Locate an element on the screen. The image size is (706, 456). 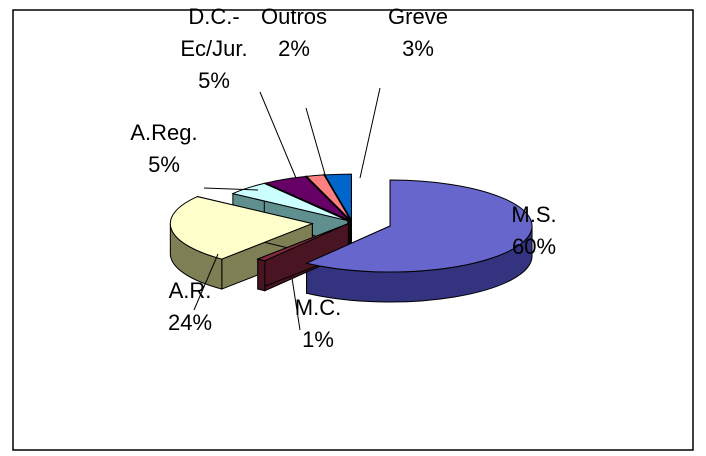
data-label-line: 1% is located at coordinates (318, 339).